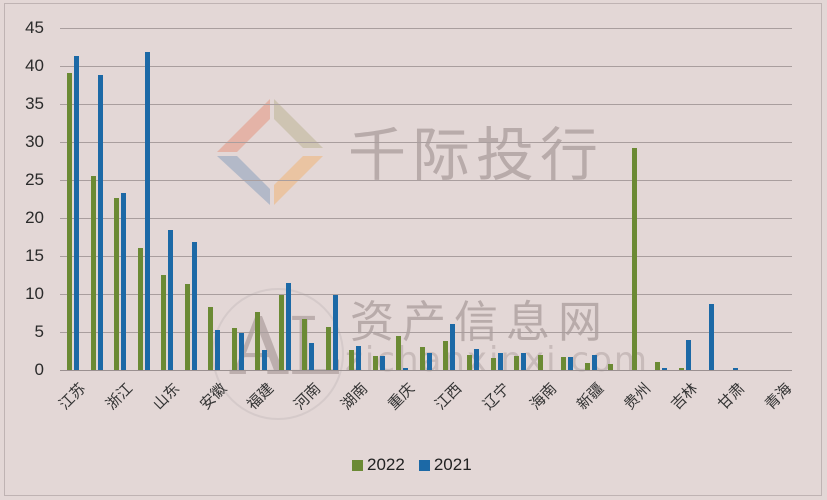 This screenshot has height=500, width=827. I want to click on legend-item-2022: 2022, so click(378, 465).